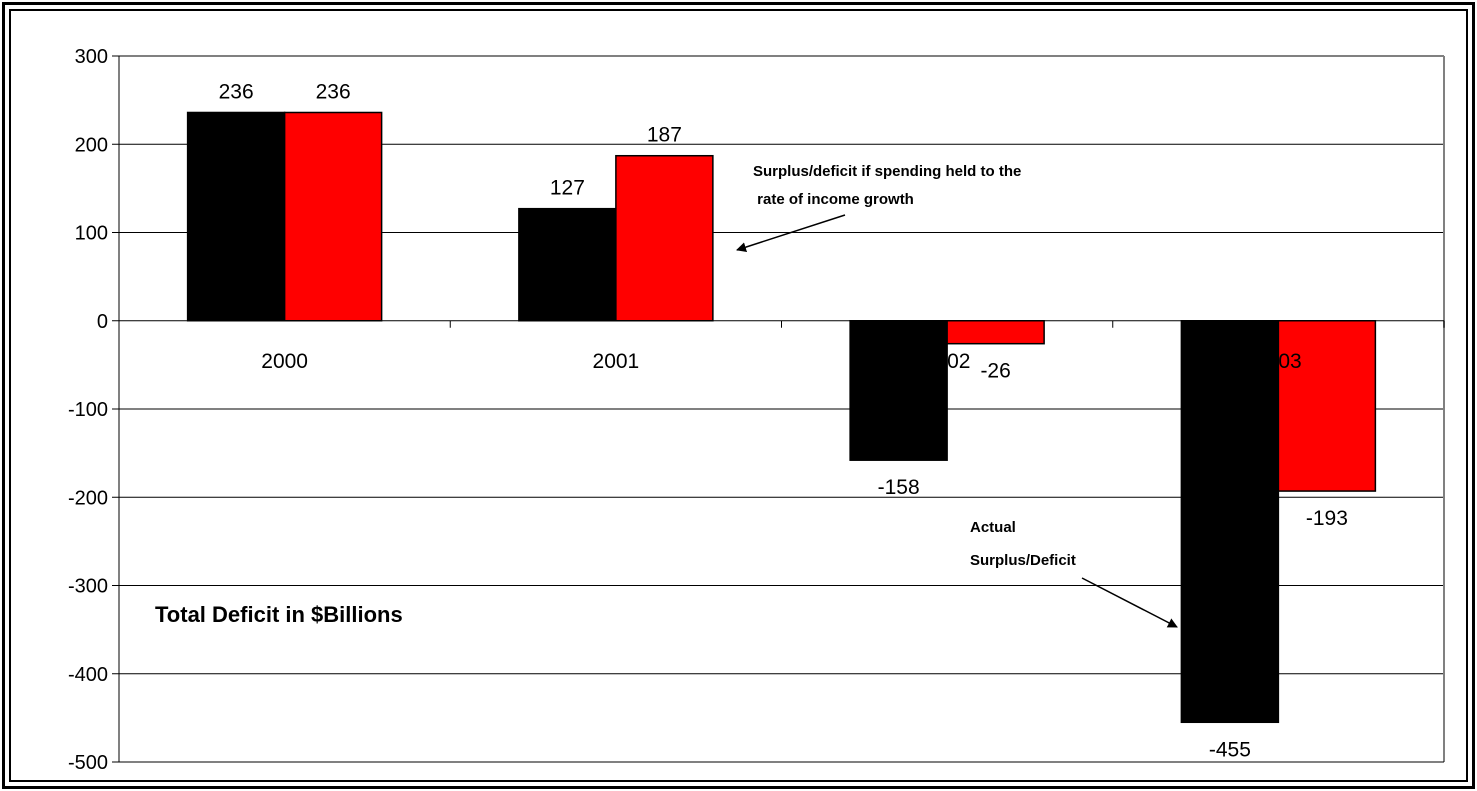 The image size is (1477, 791). What do you see at coordinates (1129, 602) in the screenshot?
I see `annotation-actual-arrow` at bounding box center [1129, 602].